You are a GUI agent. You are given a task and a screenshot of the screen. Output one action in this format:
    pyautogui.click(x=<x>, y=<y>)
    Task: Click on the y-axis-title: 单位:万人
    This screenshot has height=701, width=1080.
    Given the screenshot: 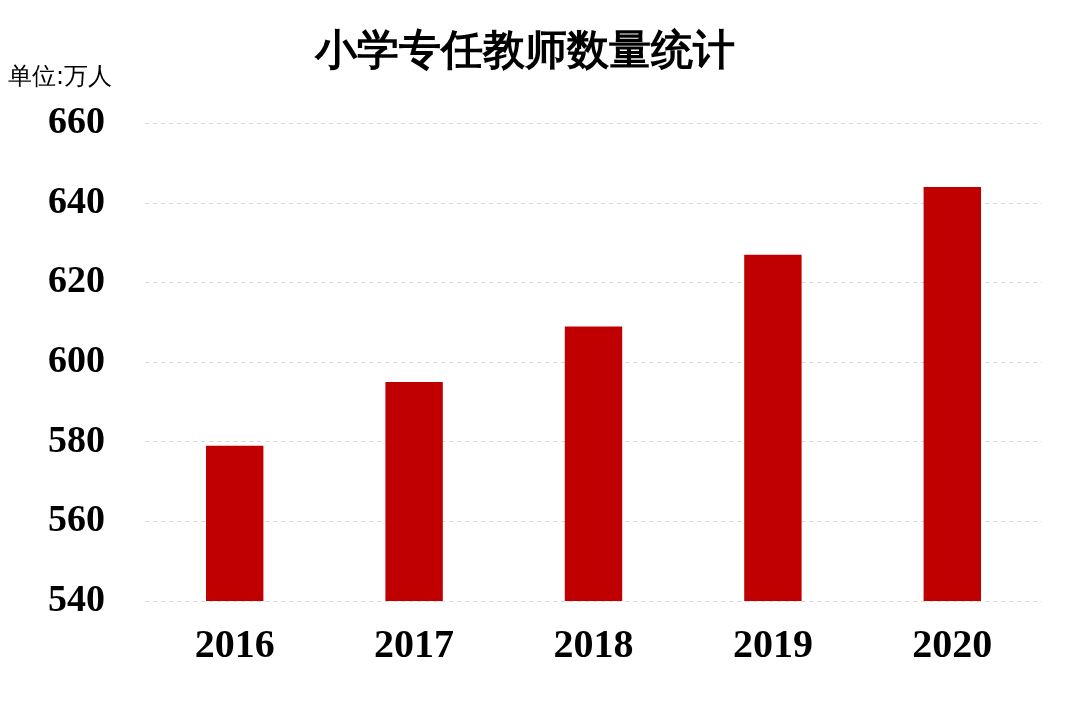 What is the action you would take?
    pyautogui.click(x=60, y=76)
    